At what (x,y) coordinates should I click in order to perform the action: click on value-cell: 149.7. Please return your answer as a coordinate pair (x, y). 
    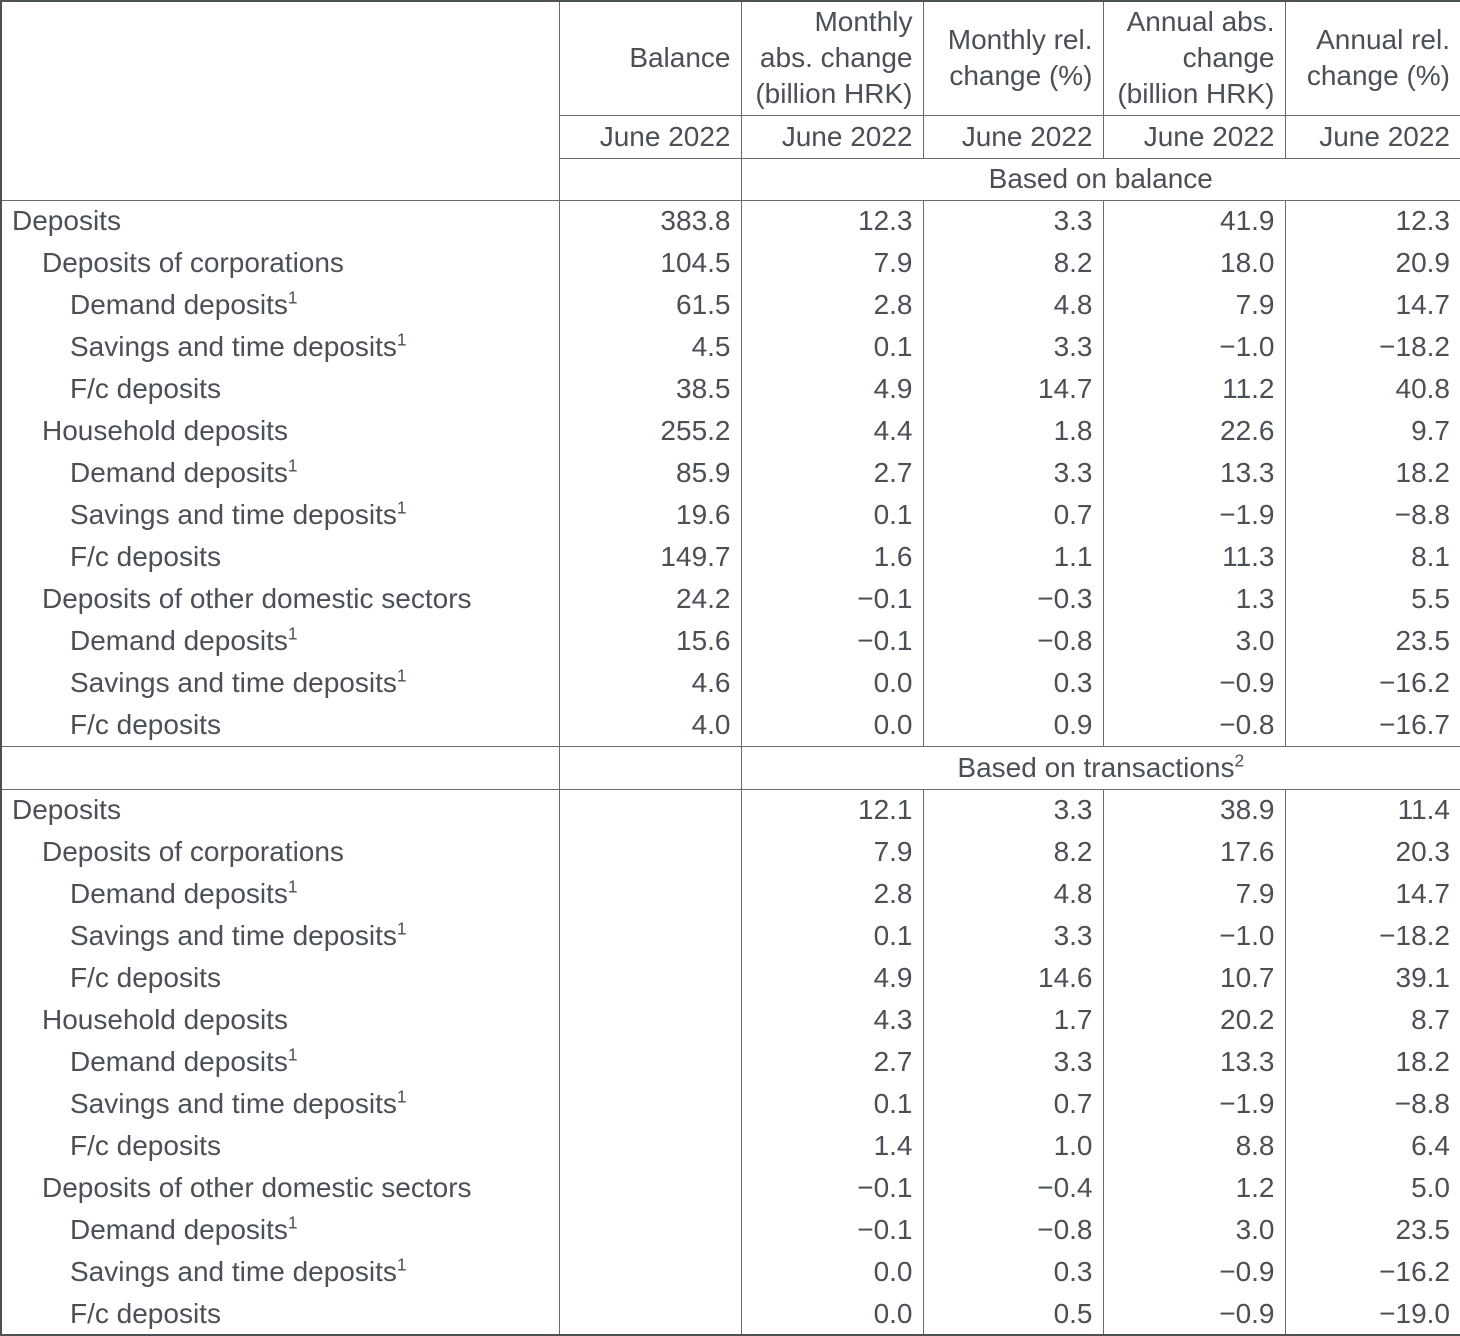
    Looking at the image, I should click on (650, 557).